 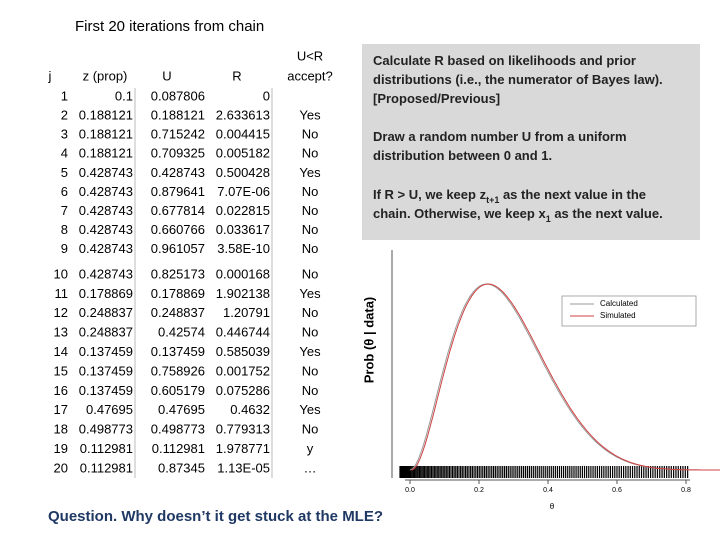 I want to click on table-cell: 0.677814, so click(x=178, y=210).